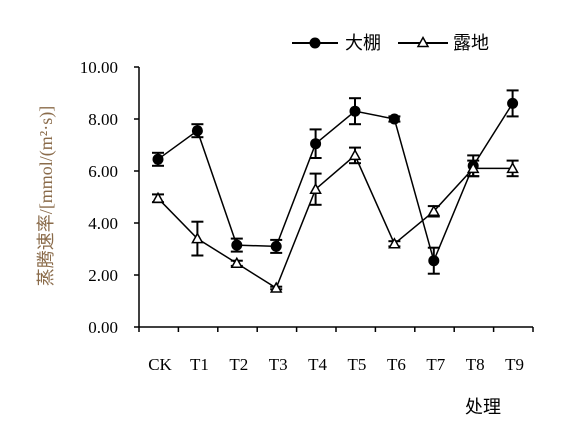 The image size is (561, 442). I want to click on x-tick-label: T1, so click(199, 364).